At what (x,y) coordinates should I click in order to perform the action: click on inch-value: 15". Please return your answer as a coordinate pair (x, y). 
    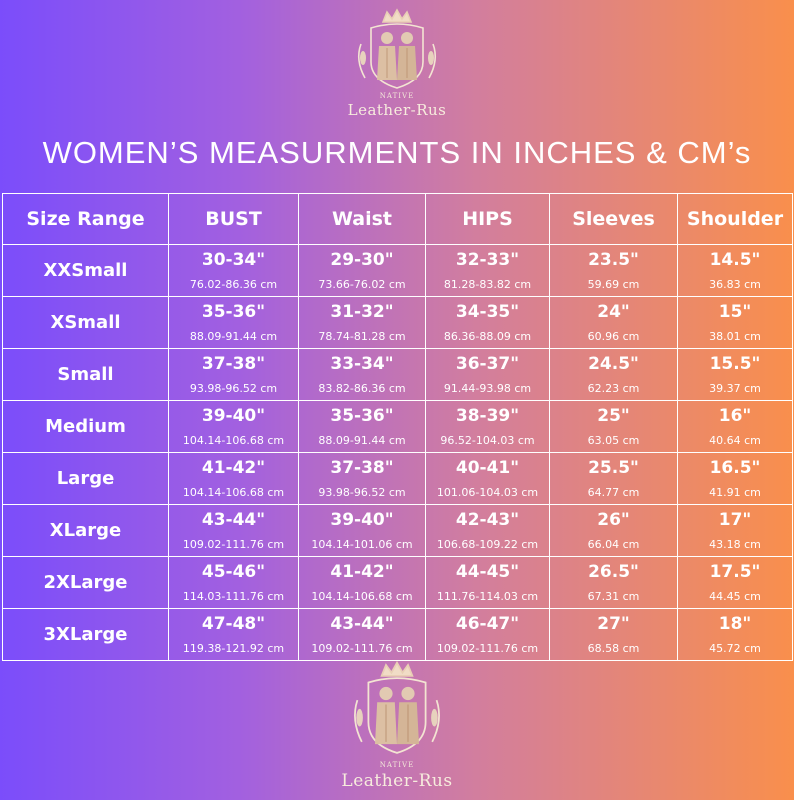
    Looking at the image, I should click on (735, 312).